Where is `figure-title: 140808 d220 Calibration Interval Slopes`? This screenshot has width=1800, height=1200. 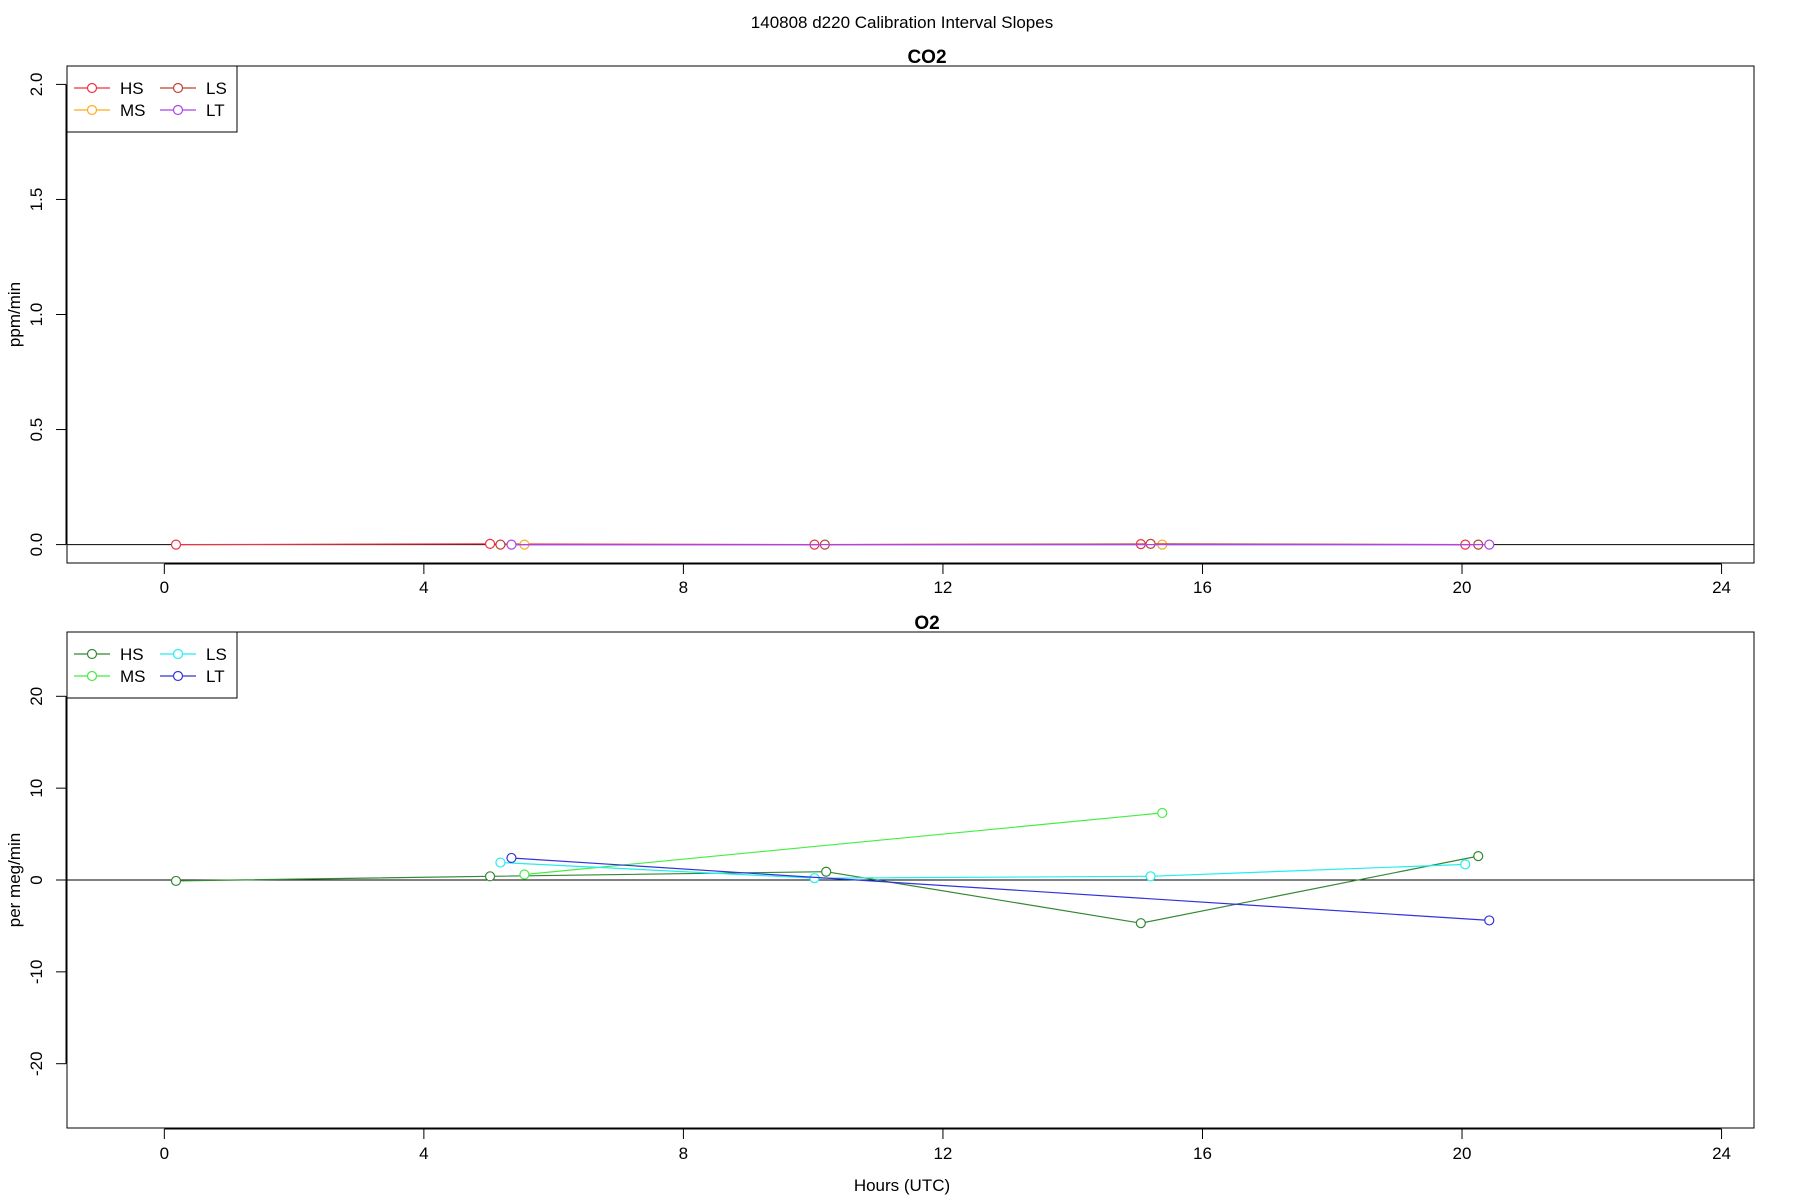 figure-title: 140808 d220 Calibration Interval Slopes is located at coordinates (902, 22).